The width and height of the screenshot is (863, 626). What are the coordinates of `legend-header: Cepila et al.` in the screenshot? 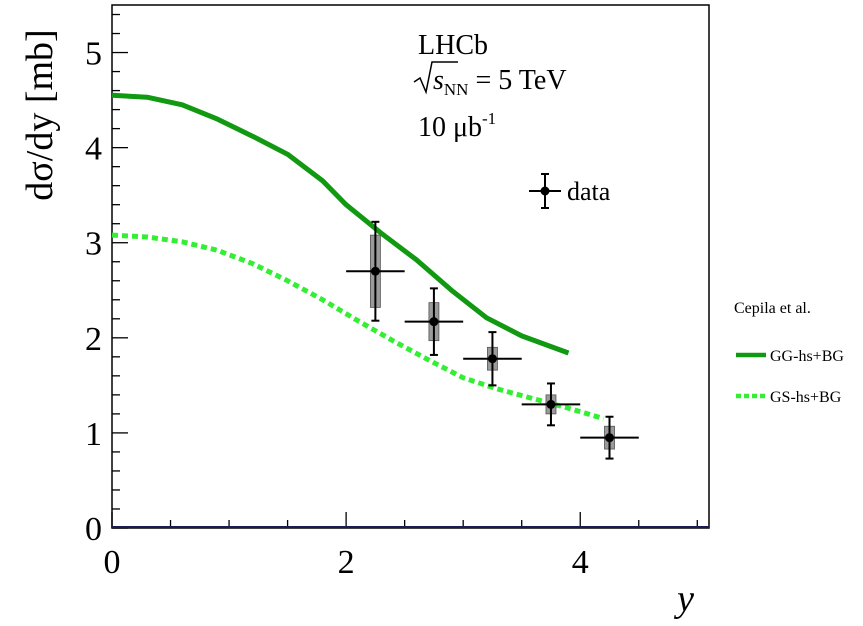 It's located at (772, 308).